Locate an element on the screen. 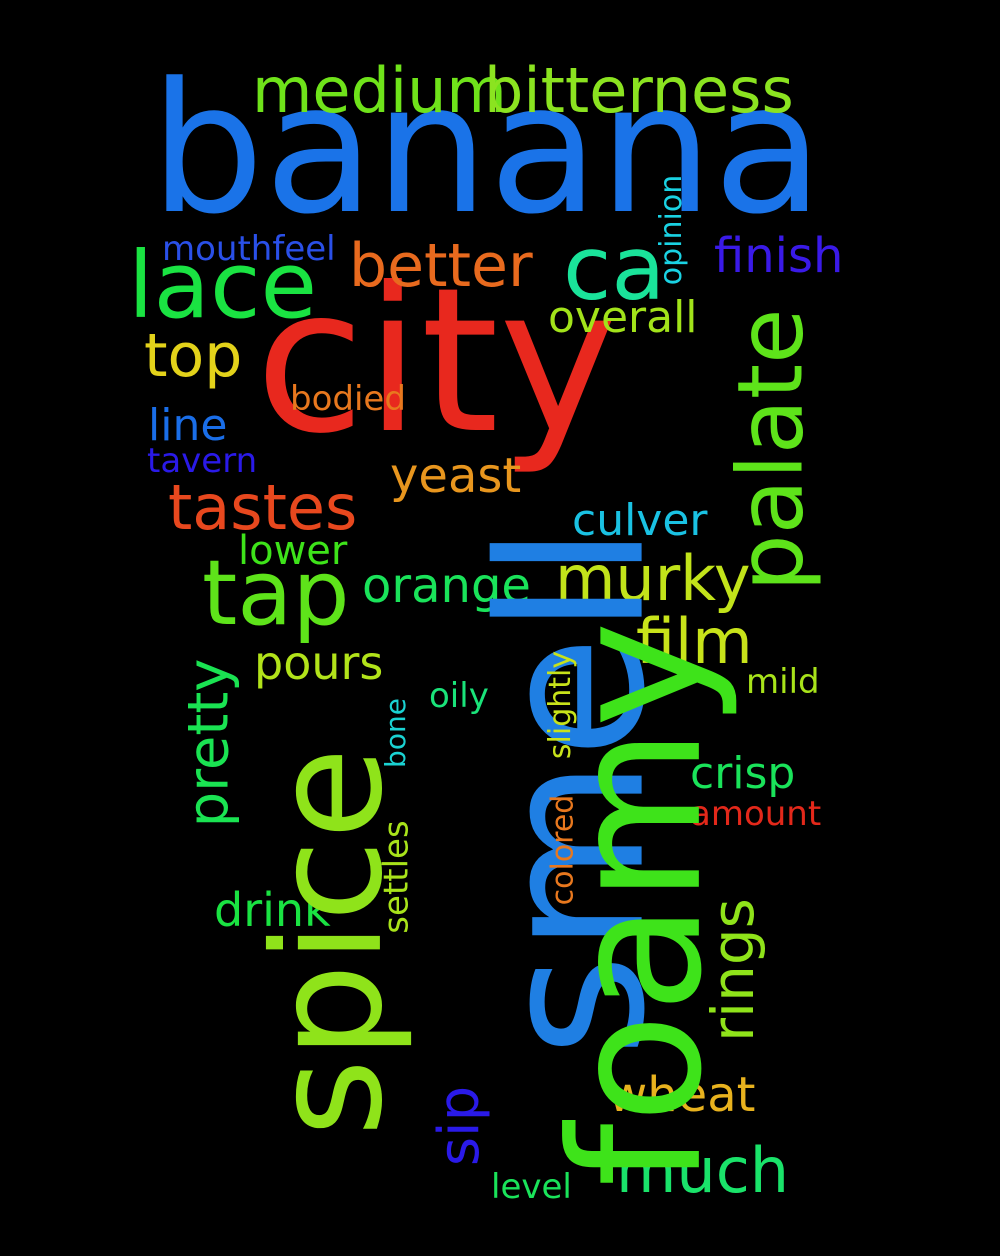  word-bone: bone is located at coordinates (395, 733).